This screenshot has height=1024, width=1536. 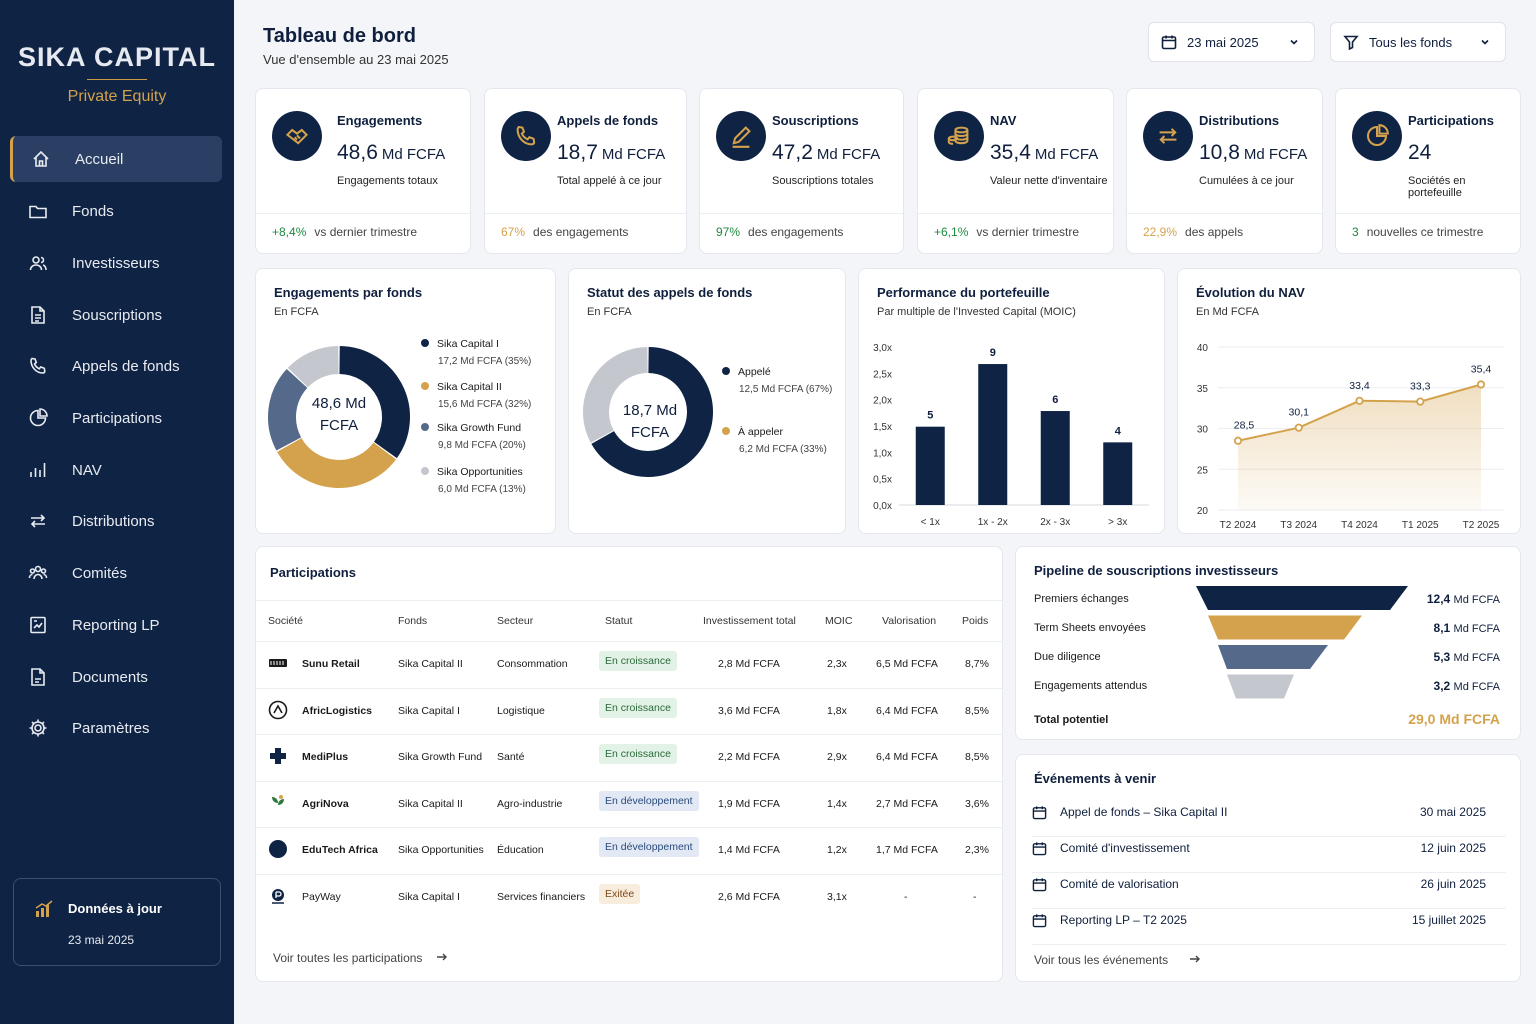 I want to click on coins-icon, so click(x=959, y=136).